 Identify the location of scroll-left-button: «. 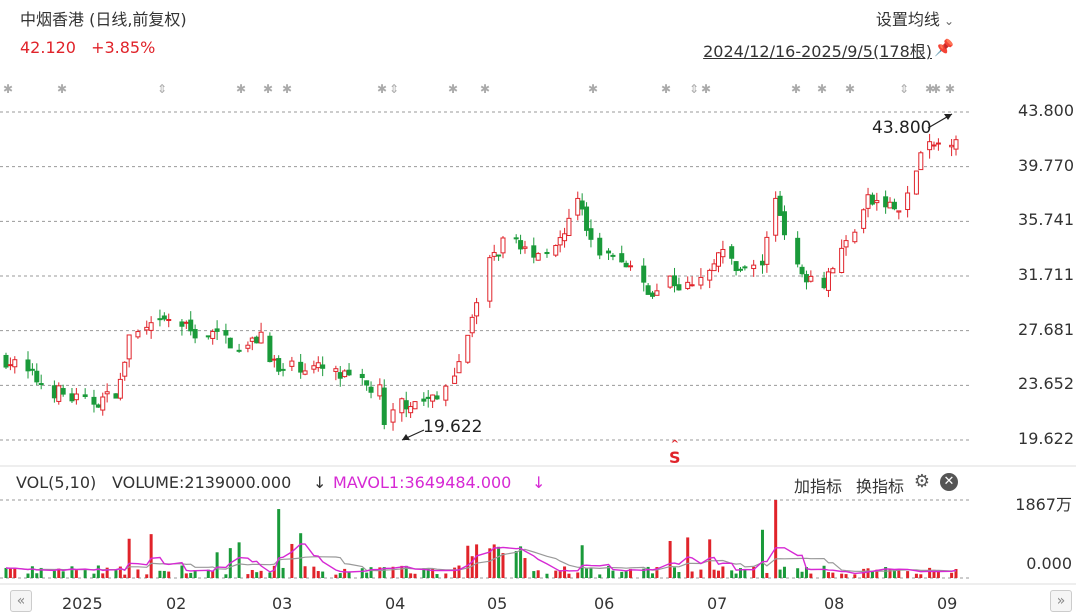
(21, 601).